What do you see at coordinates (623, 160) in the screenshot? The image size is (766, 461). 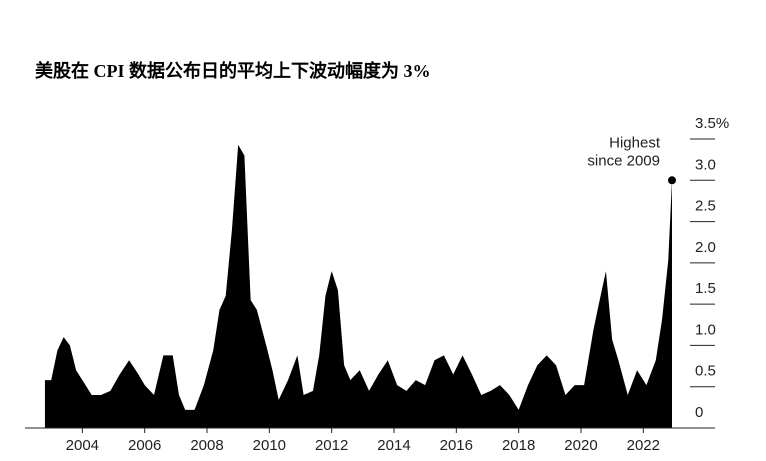 I see `annotation: since 2009` at bounding box center [623, 160].